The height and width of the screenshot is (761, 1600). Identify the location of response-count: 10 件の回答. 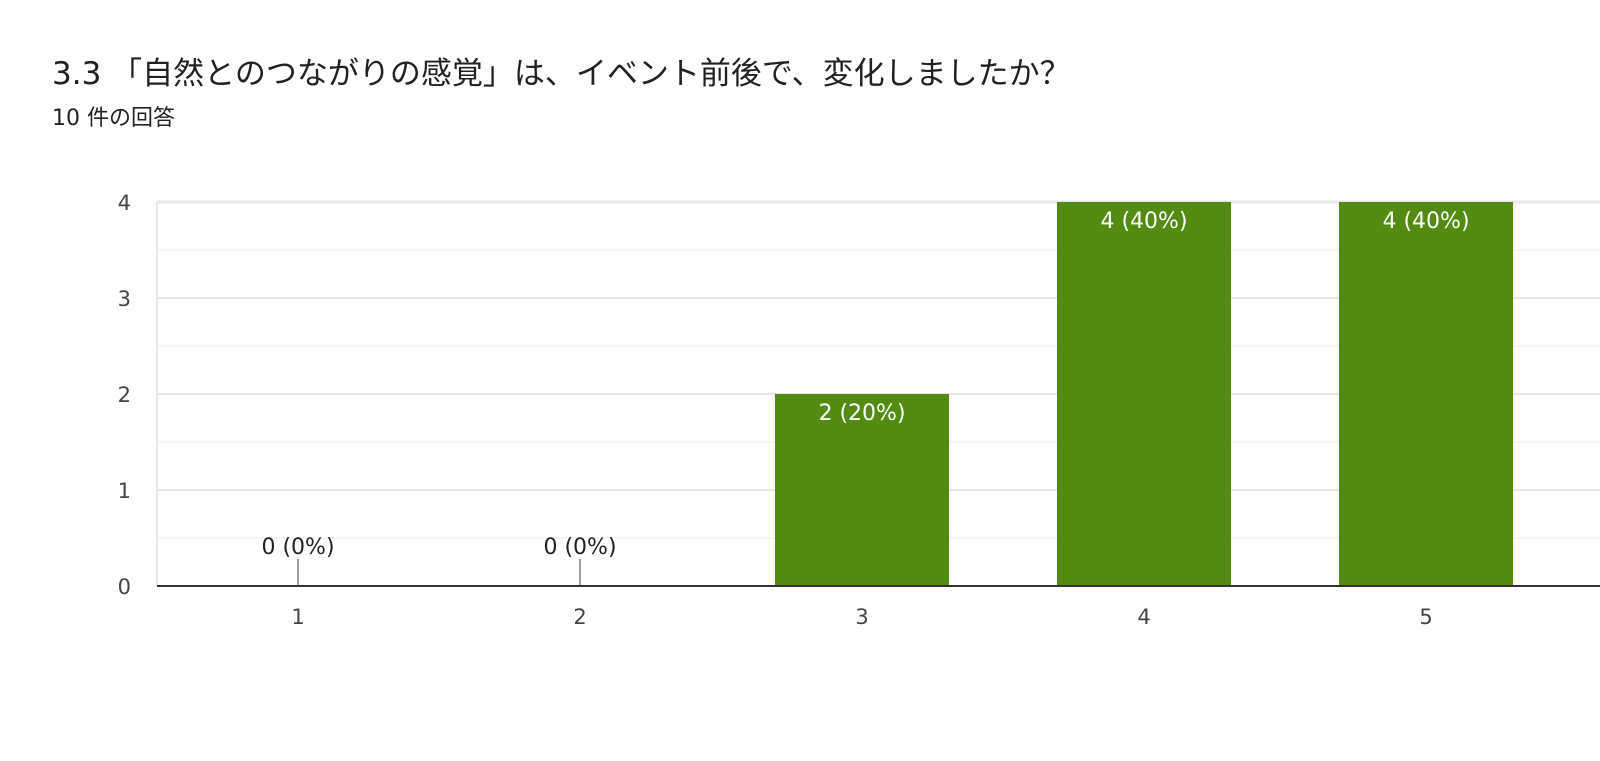
(113, 118).